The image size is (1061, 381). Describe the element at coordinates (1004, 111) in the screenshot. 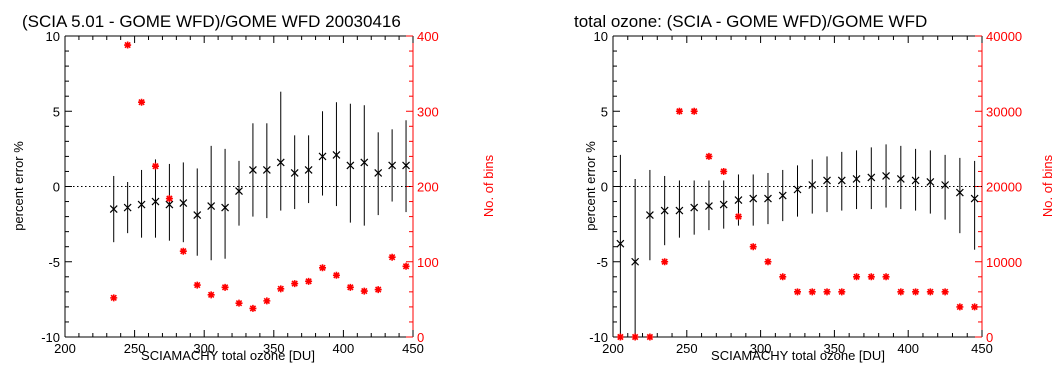

I see `right-chart-y2-tick-label: 30000` at that location.